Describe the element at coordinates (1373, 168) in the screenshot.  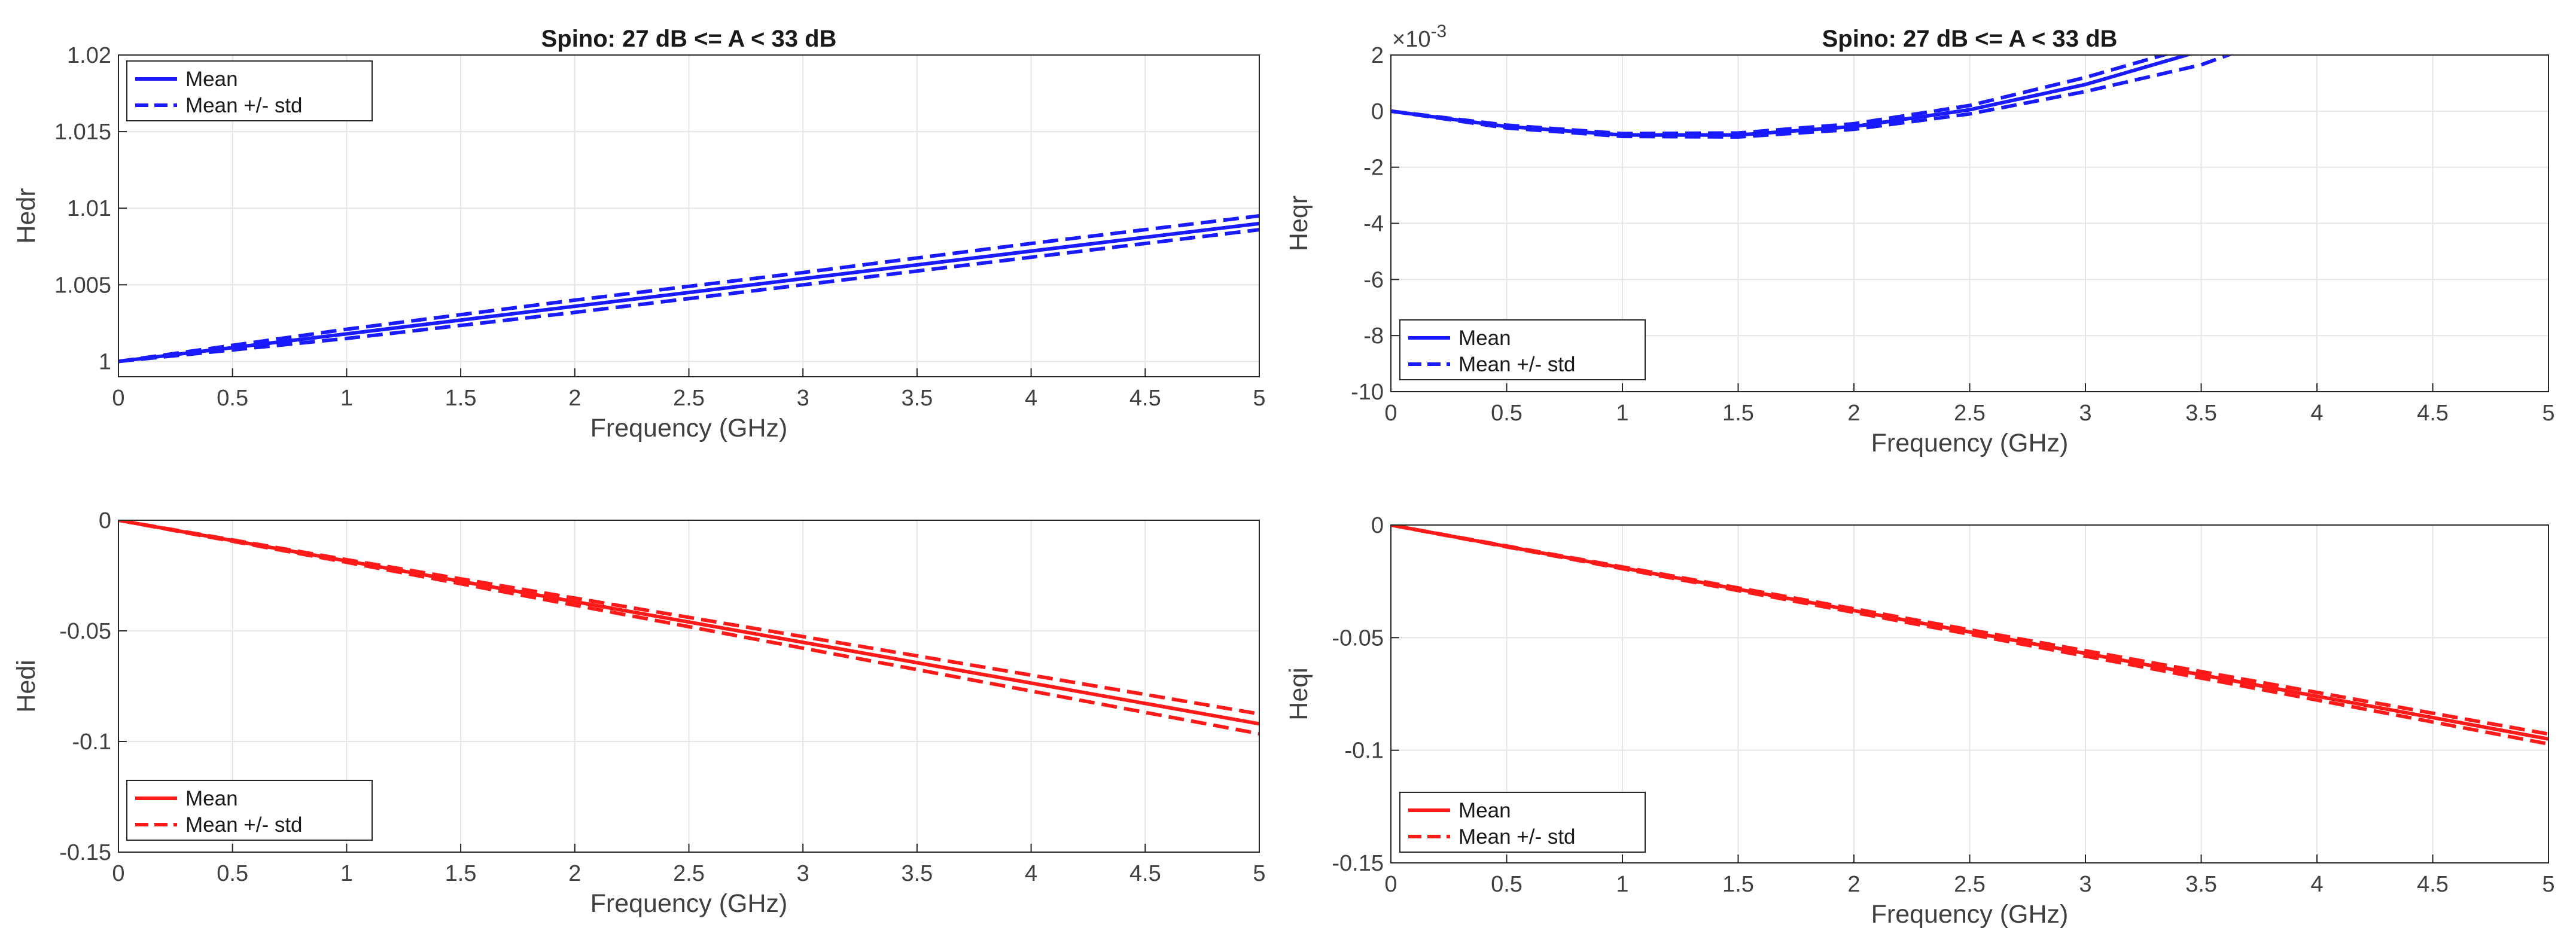
I see `y-tick-label: -2` at that location.